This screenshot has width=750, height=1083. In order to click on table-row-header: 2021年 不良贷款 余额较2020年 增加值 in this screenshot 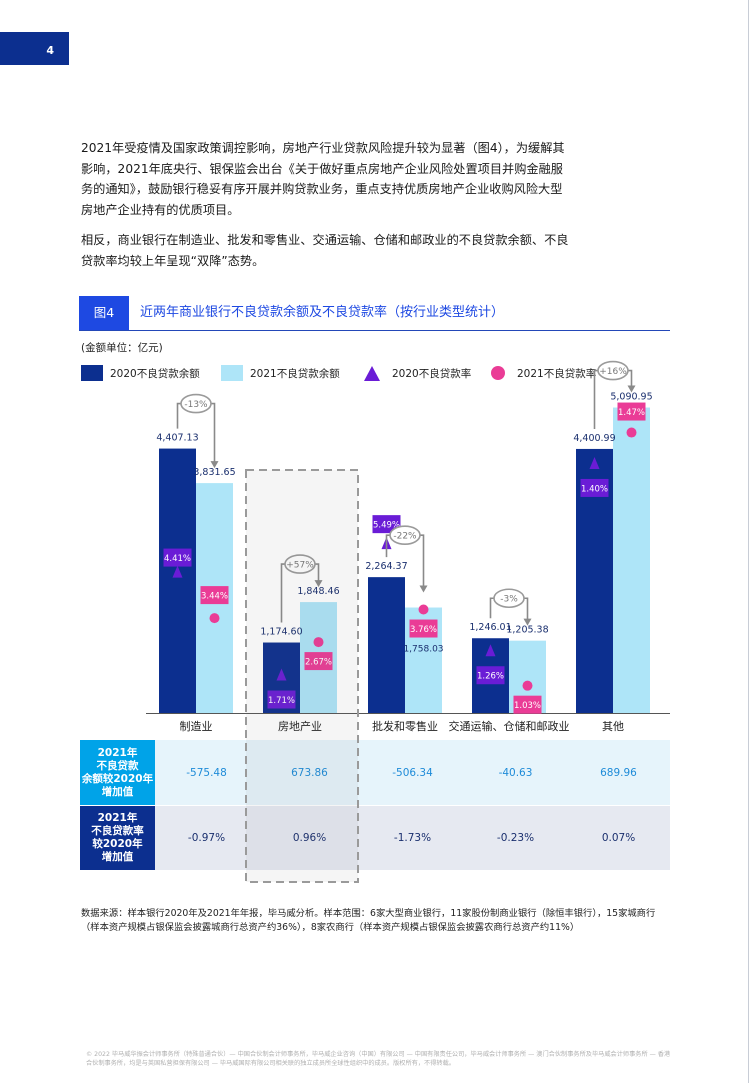, I will do `click(117, 772)`.